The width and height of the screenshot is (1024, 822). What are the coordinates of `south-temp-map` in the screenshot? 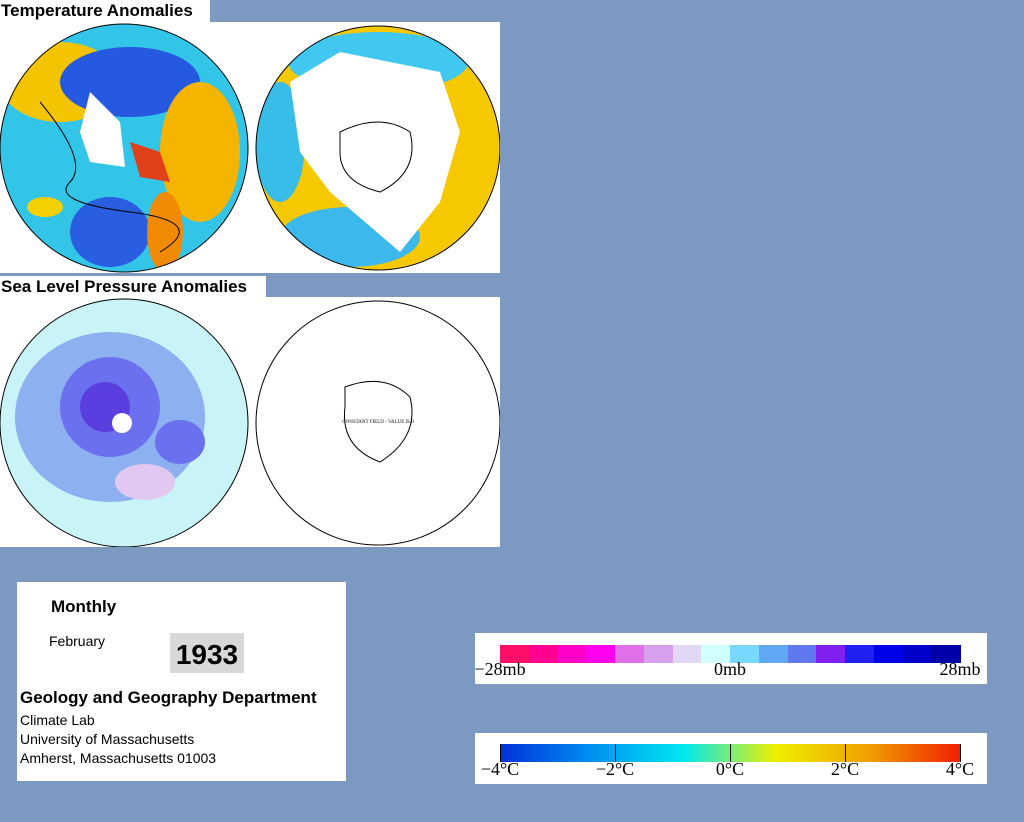 It's located at (378, 148).